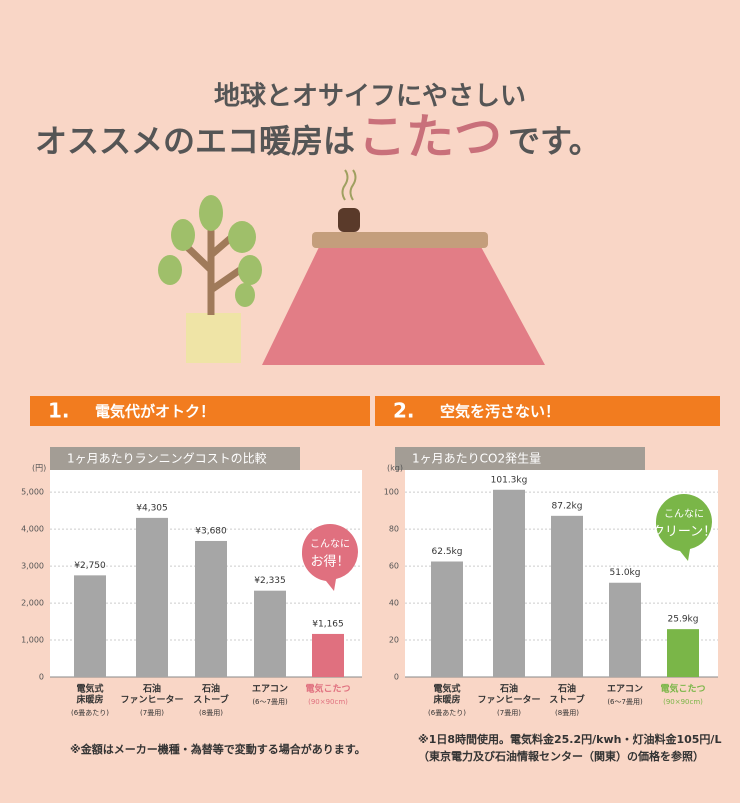 The image size is (740, 807). I want to click on headline: です。, so click(554, 141).